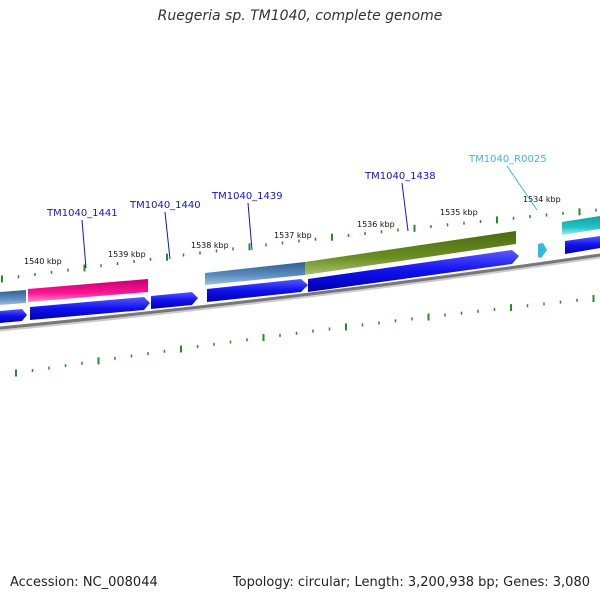 This screenshot has width=600, height=600. What do you see at coordinates (459, 212) in the screenshot?
I see `tick-label: 1535 kbp` at bounding box center [459, 212].